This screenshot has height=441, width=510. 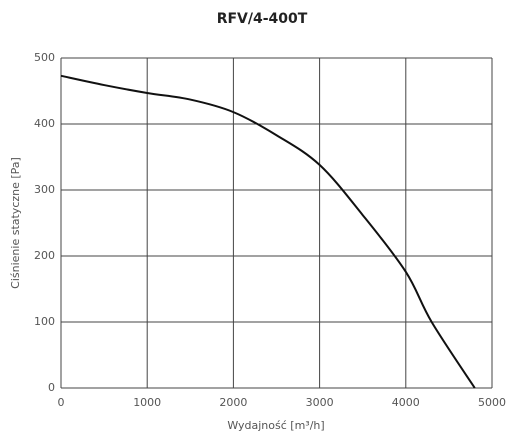 I want to click on x-tick-label: 5000, so click(x=492, y=402).